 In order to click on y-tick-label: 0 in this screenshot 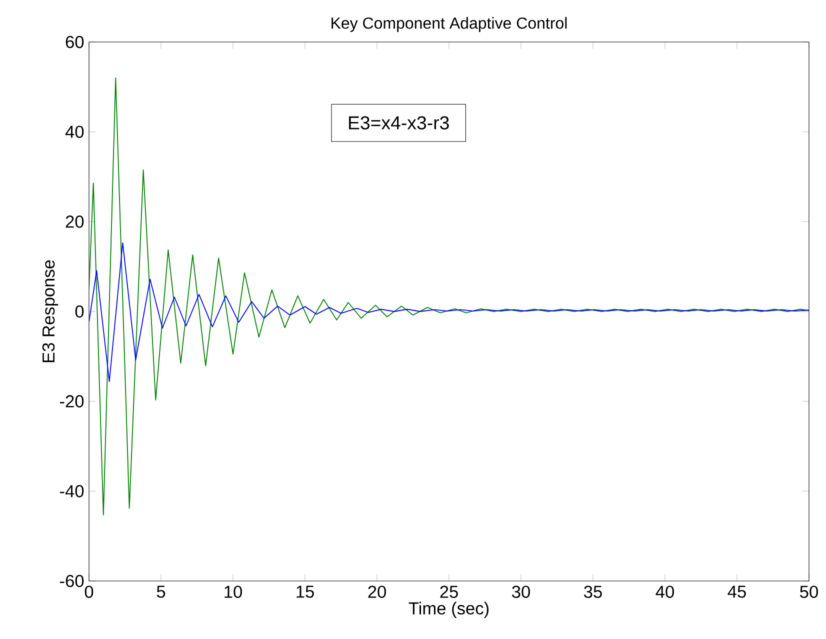, I will do `click(79, 311)`.